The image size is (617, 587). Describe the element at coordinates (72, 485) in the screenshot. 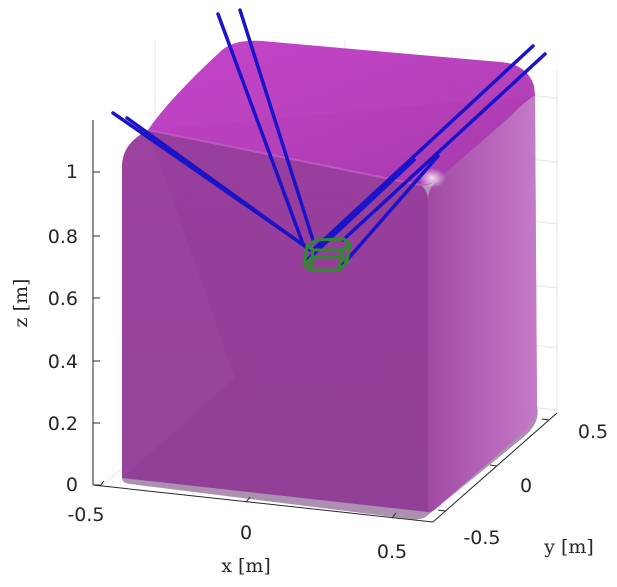

I see `z-tick-label: 0` at that location.